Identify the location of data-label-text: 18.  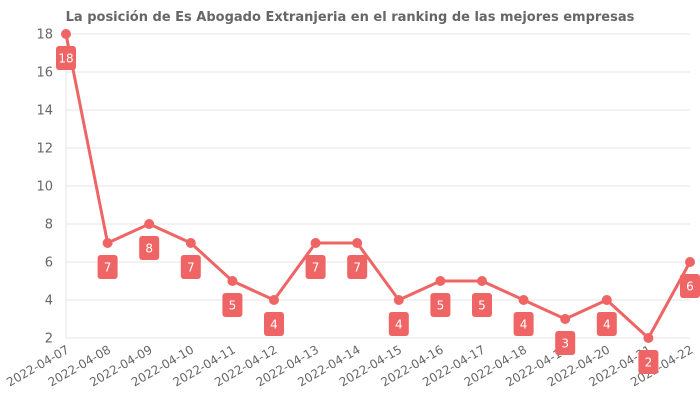
(65, 59).